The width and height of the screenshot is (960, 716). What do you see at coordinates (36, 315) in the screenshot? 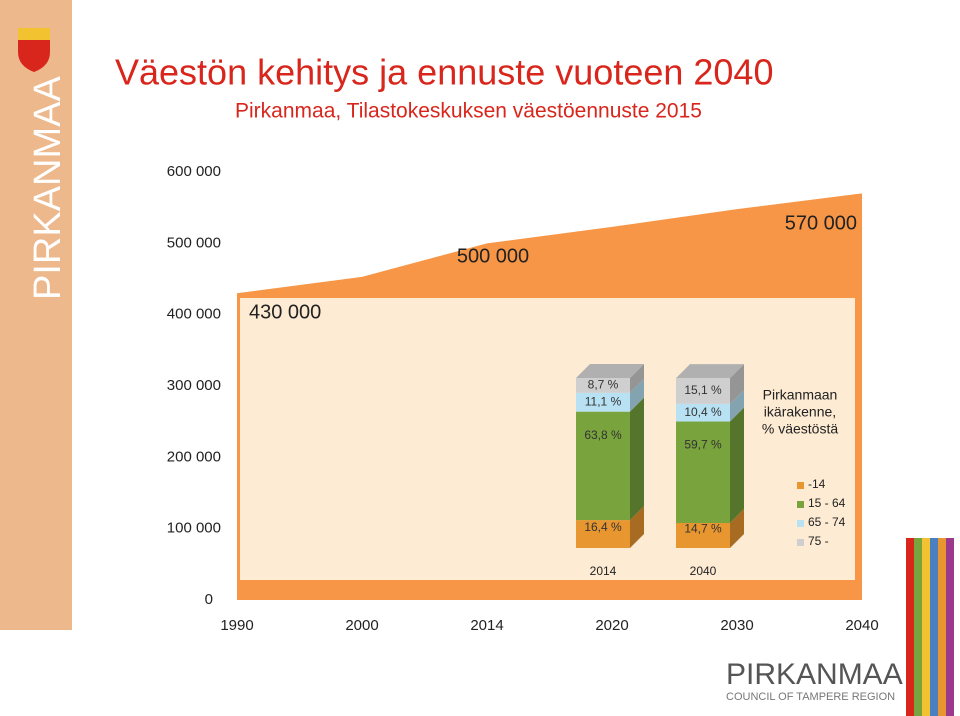
I see `side-banner` at bounding box center [36, 315].